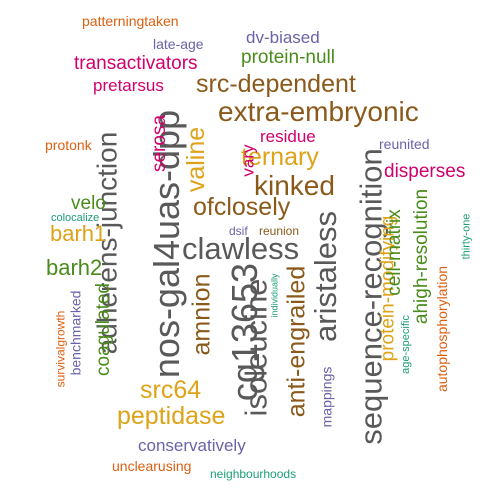 This screenshot has height=500, width=500. I want to click on word-velo: velo, so click(88, 203).